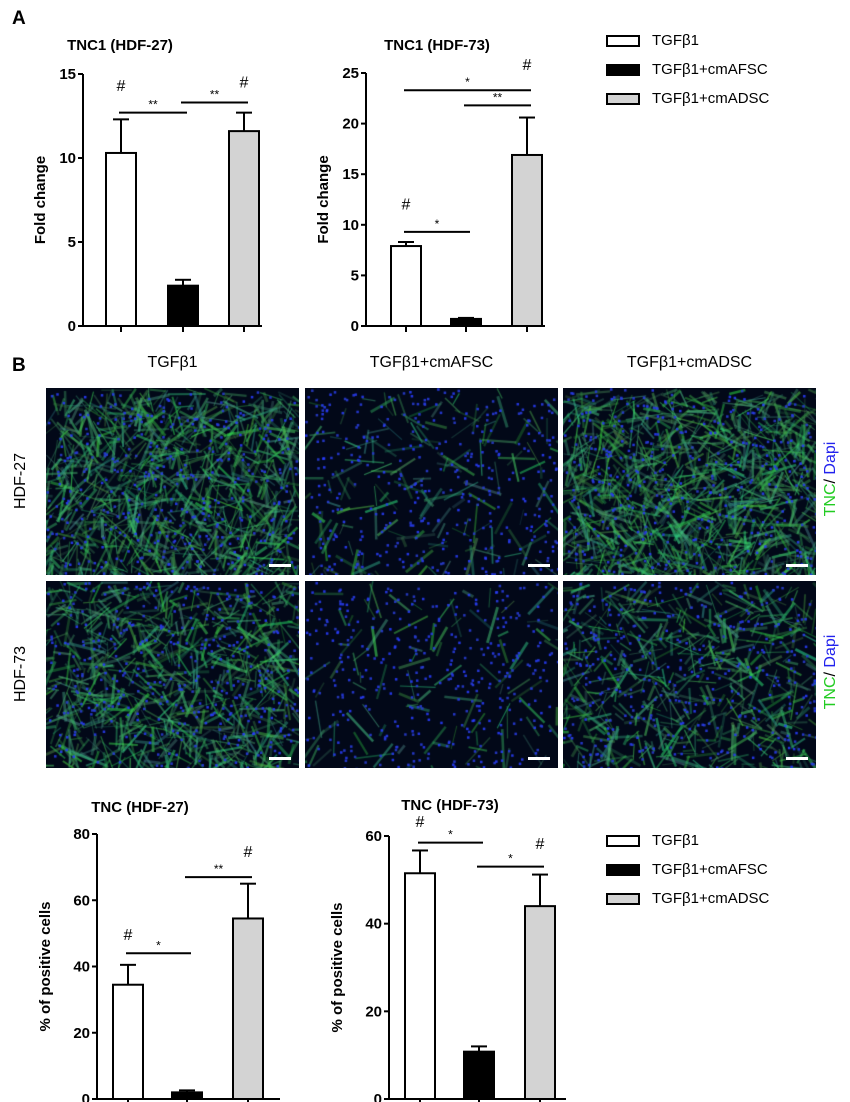 The image size is (850, 1102). Describe the element at coordinates (450, 805) in the screenshot. I see `chart-title: TNC (HDF-73)` at that location.